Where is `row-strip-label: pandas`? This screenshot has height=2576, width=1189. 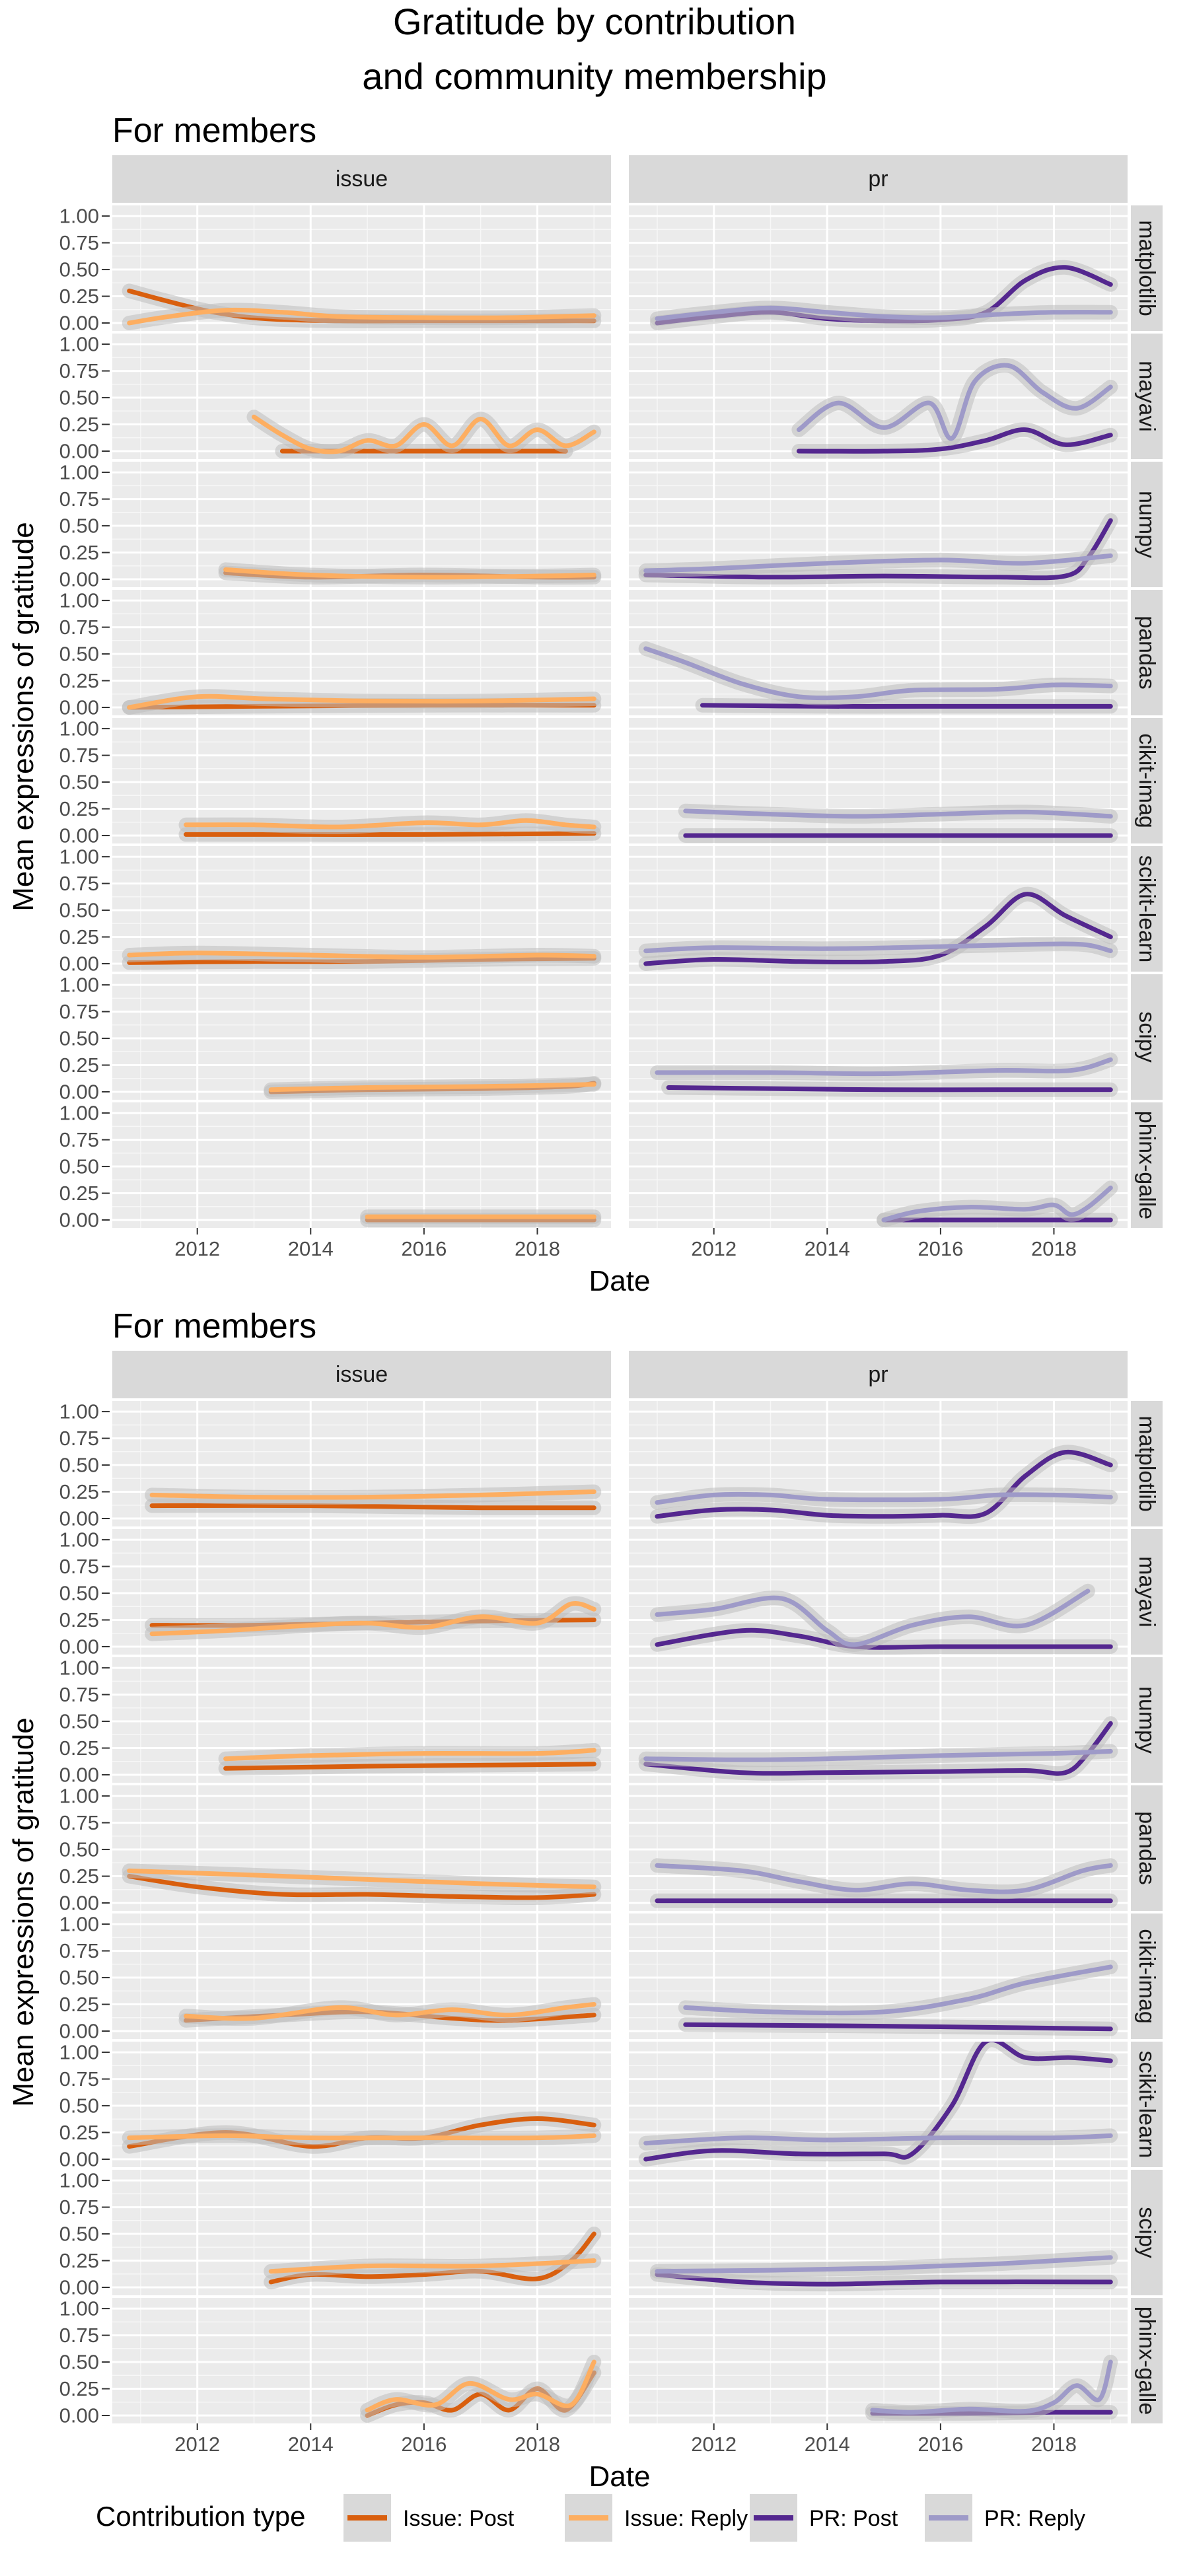
row-strip-label: pandas is located at coordinates (1146, 1848).